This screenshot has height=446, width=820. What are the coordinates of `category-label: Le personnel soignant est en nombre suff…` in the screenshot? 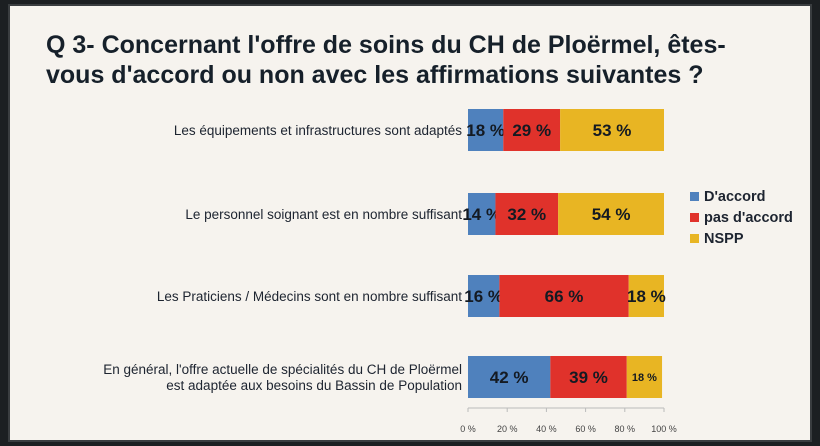 It's located at (323, 214).